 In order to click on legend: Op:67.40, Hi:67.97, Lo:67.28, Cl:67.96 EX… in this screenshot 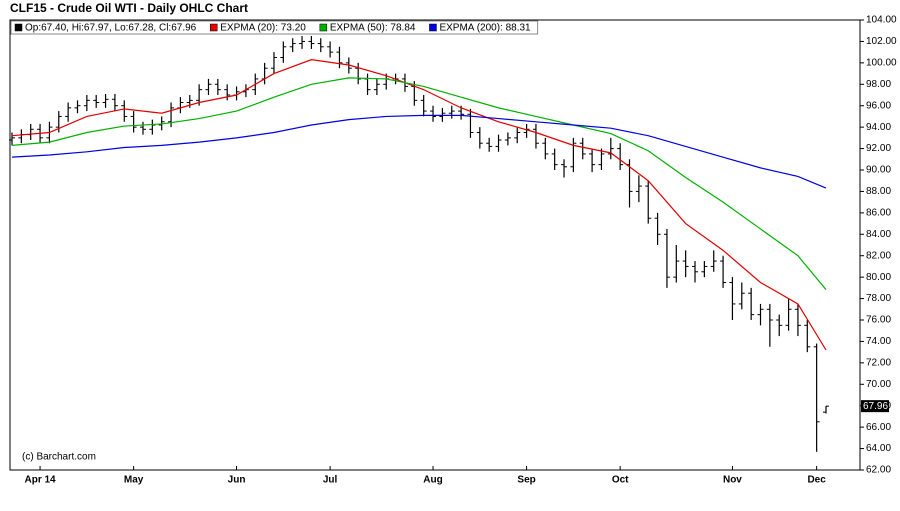, I will do `click(274, 27)`.